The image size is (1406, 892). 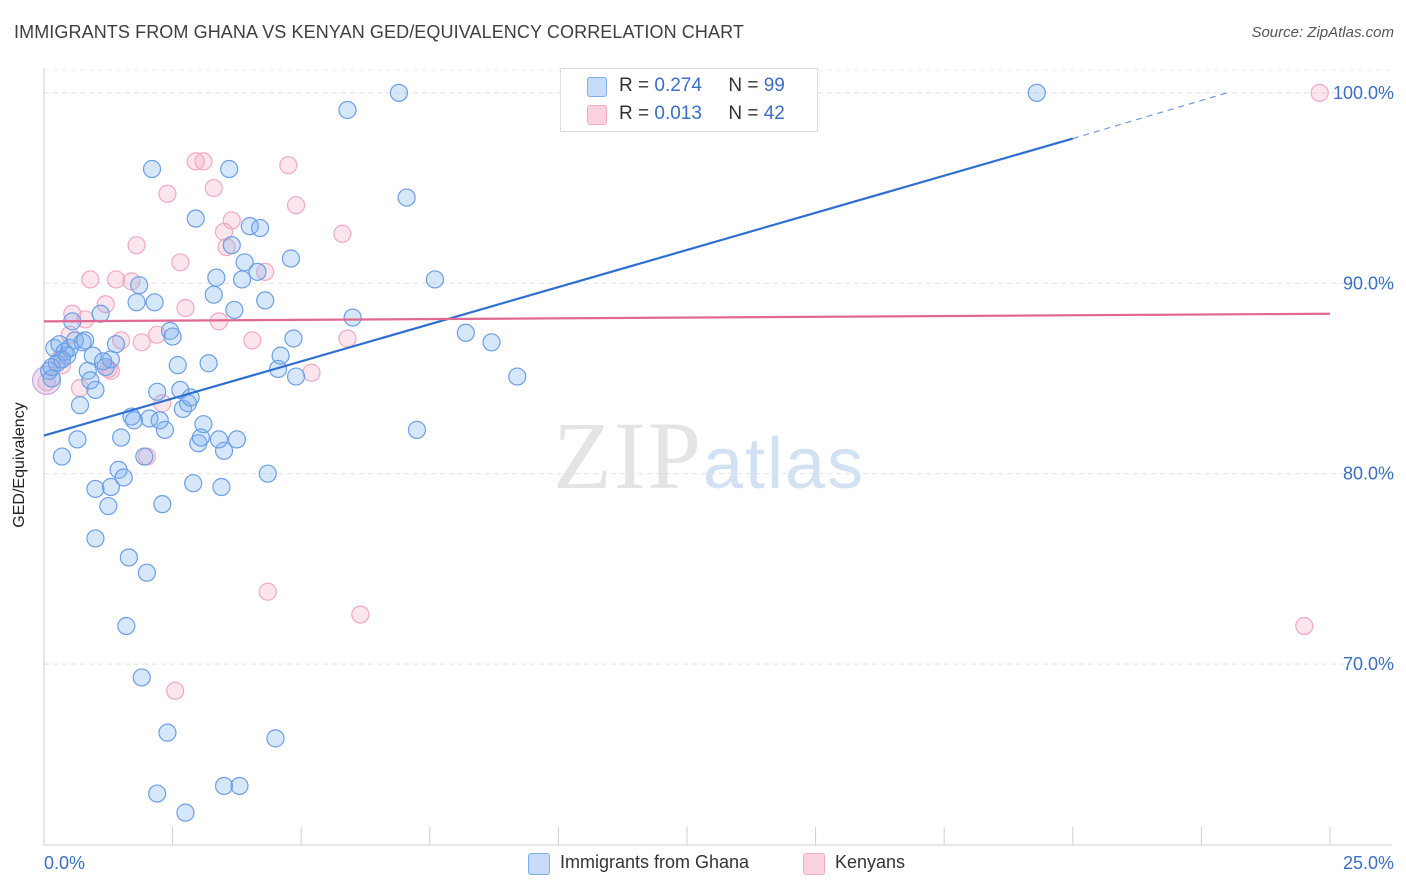 I want to click on y-tick-label: 90.0%, so click(x=1368, y=283).